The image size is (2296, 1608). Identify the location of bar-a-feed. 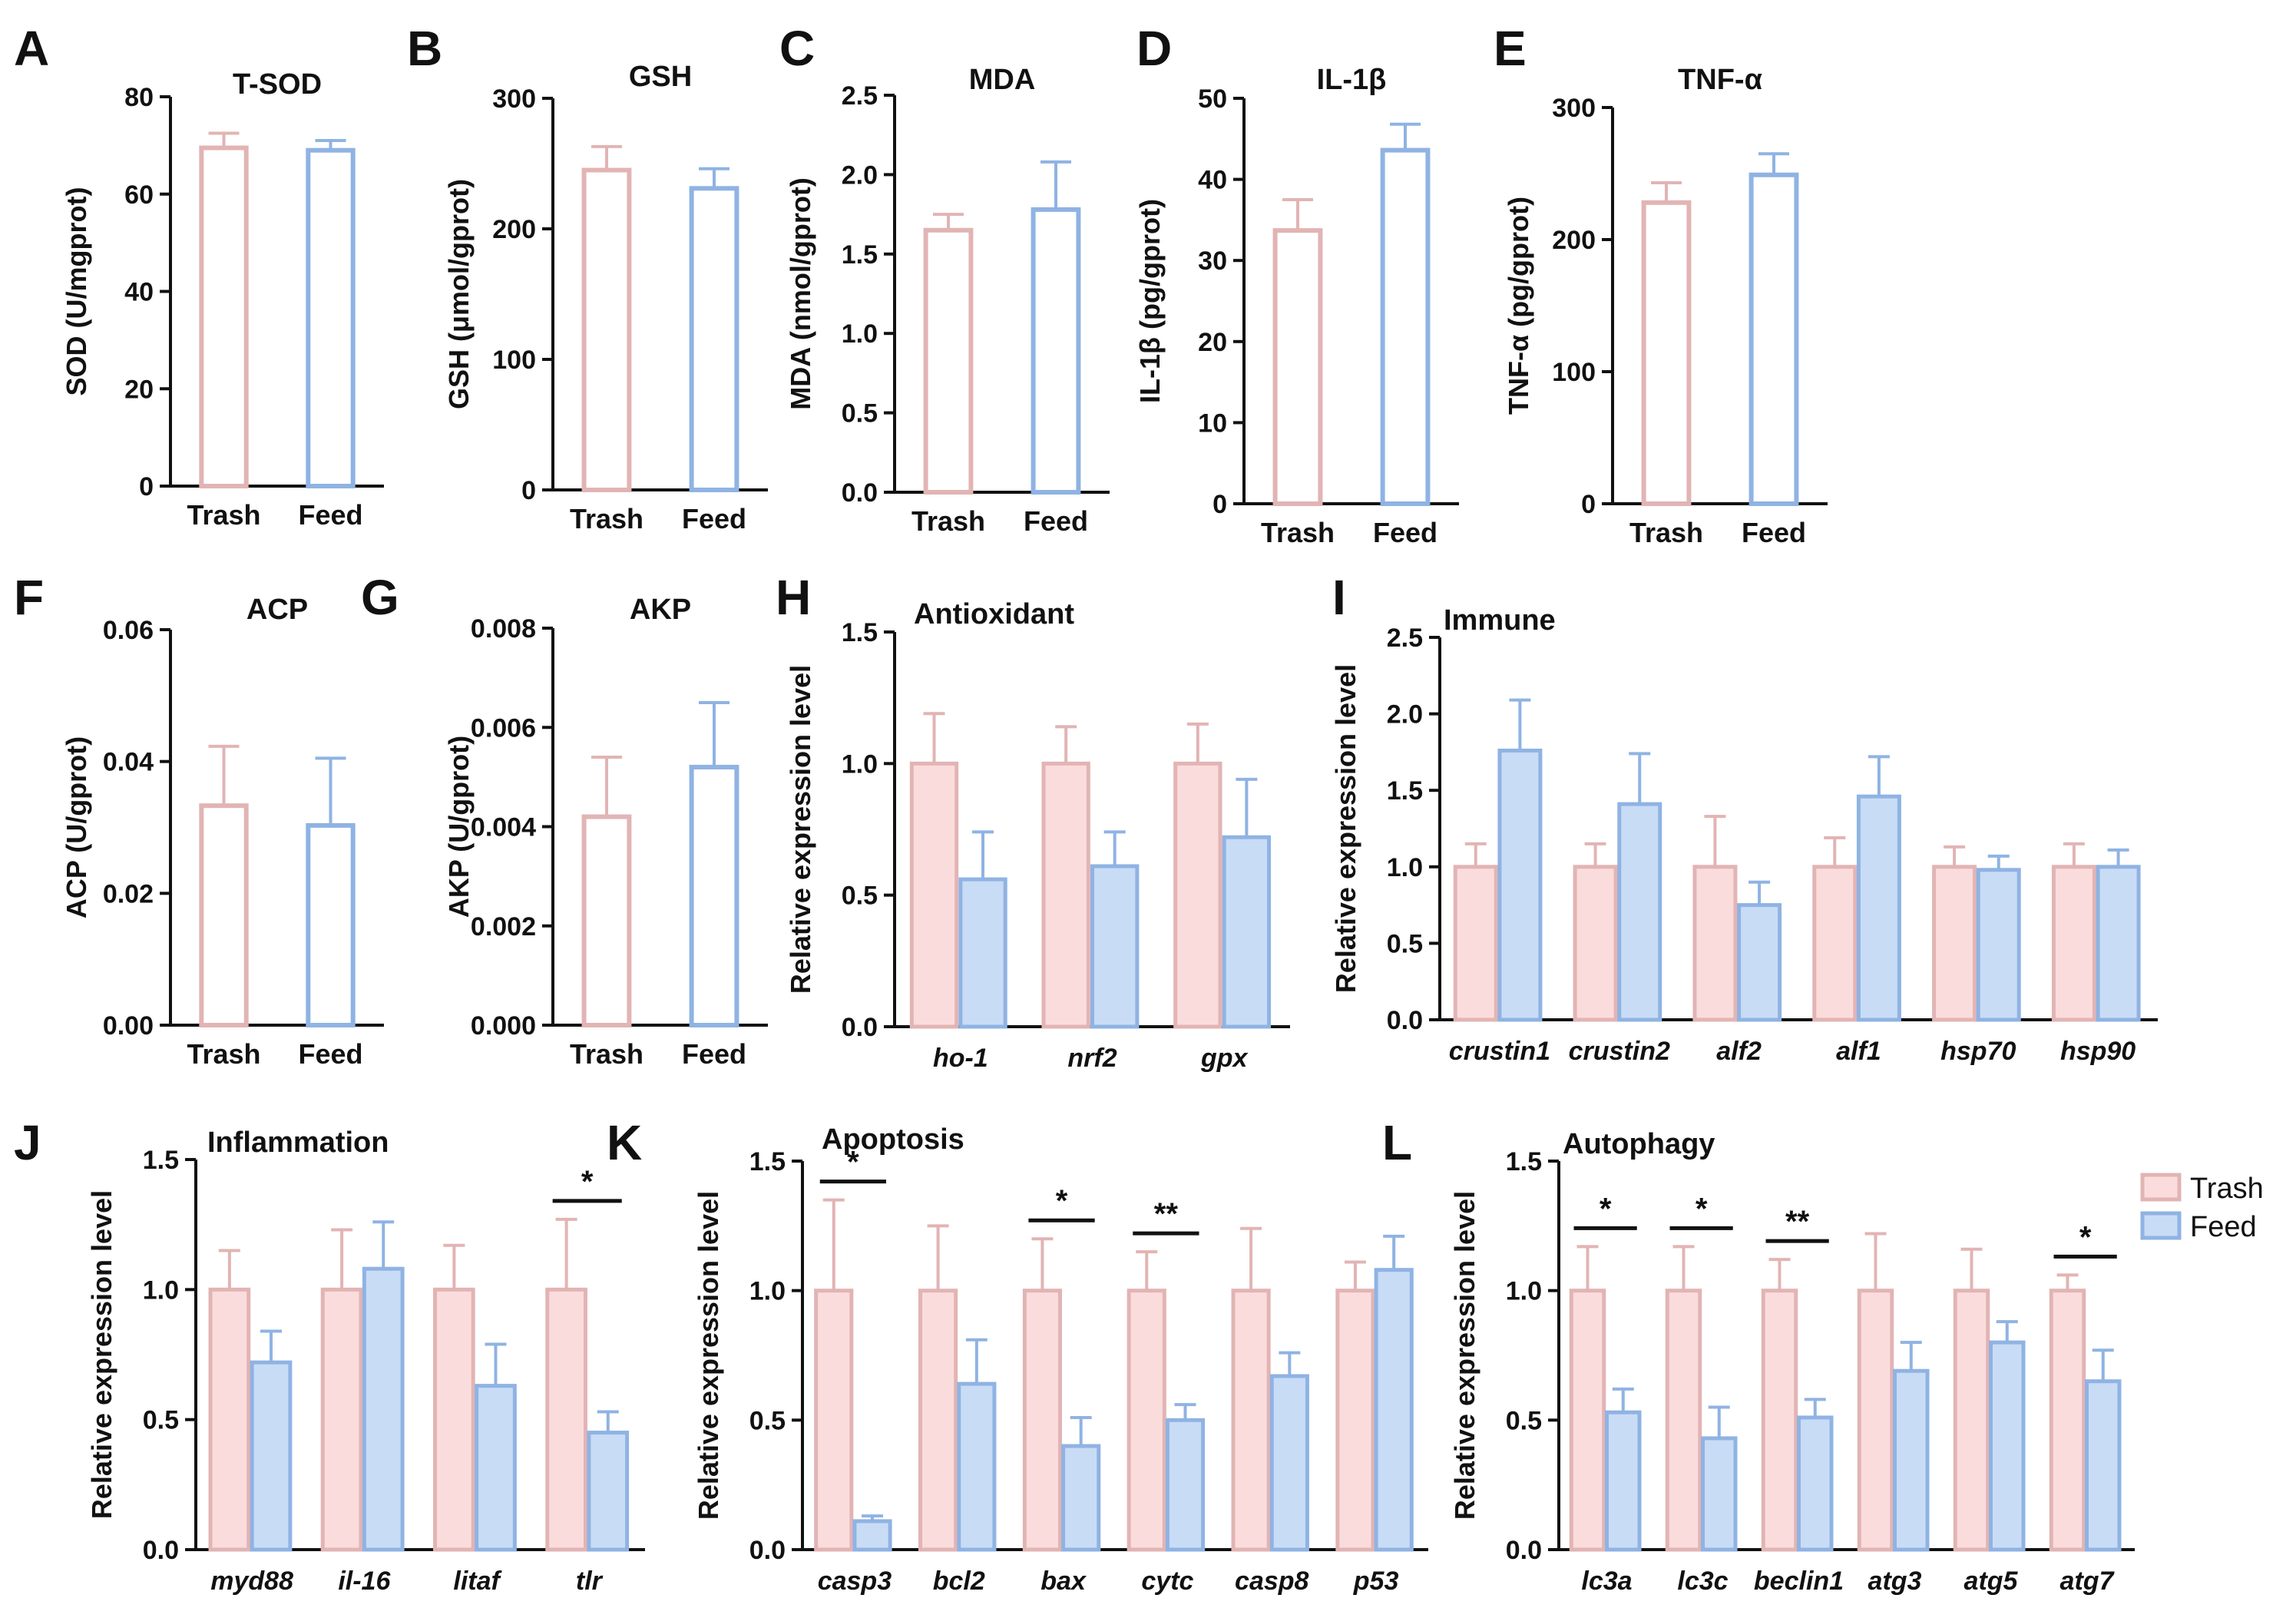
(331, 317).